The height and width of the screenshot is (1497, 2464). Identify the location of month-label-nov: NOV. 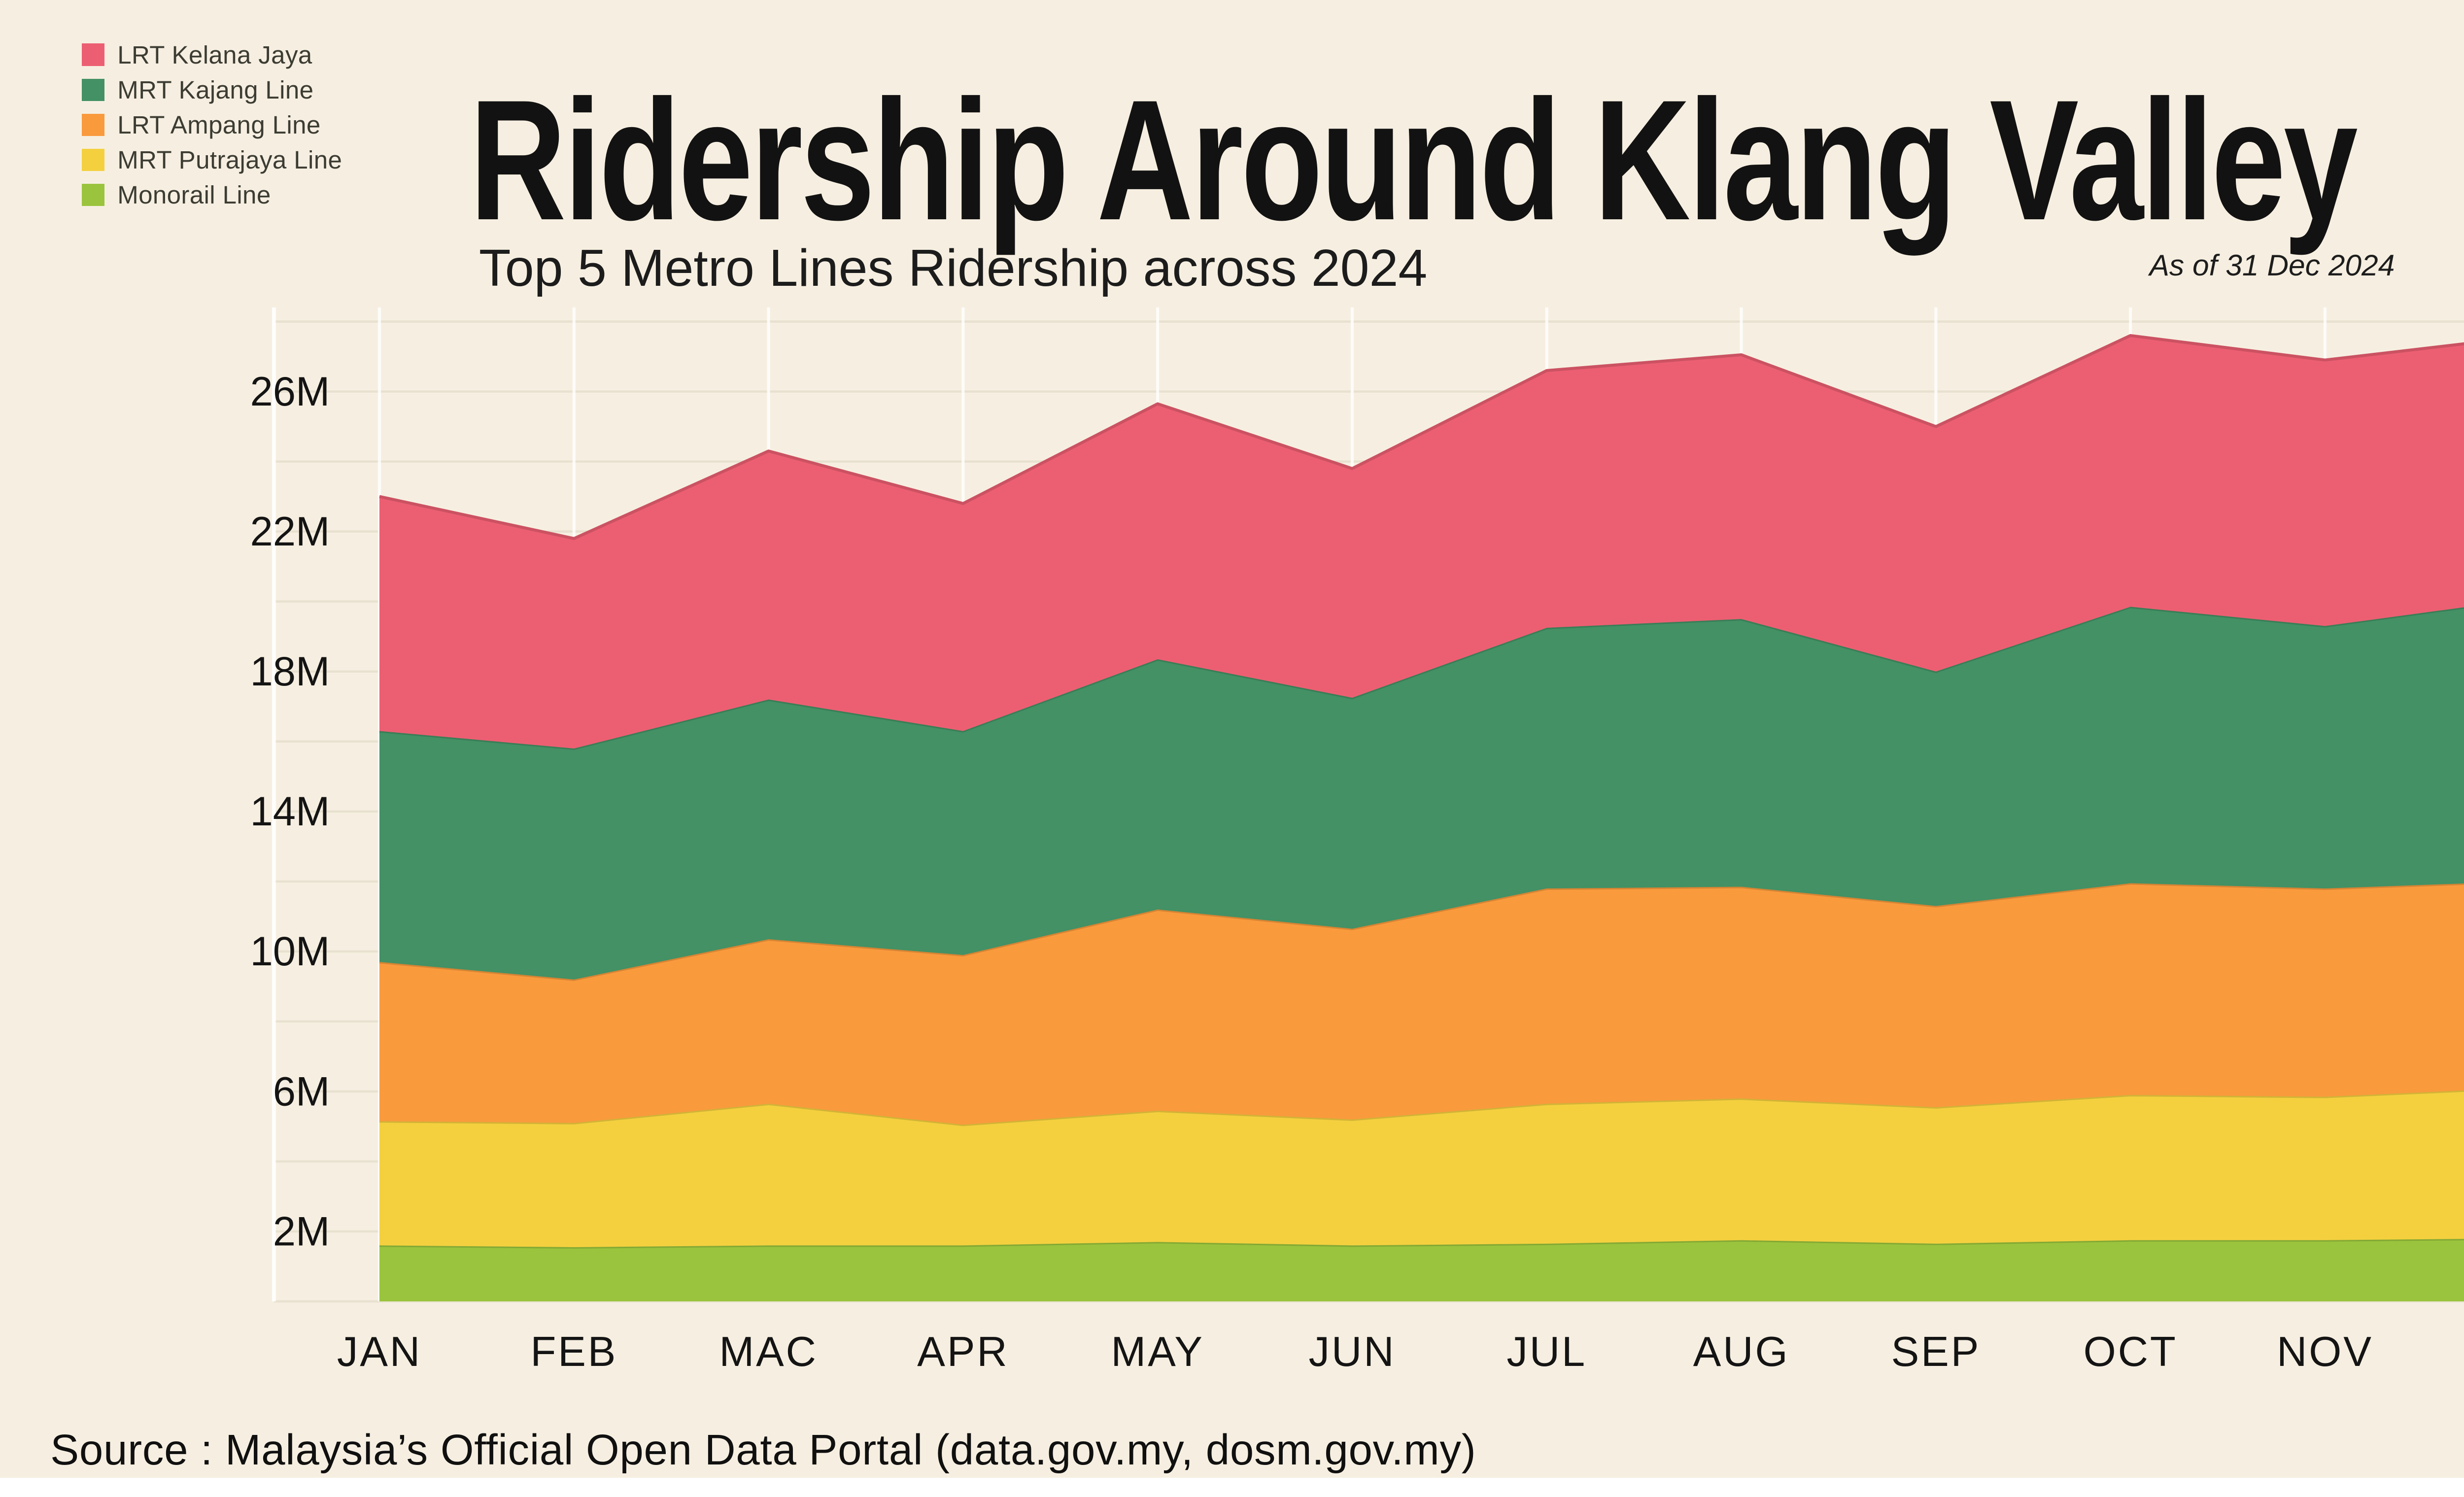
(2325, 1351).